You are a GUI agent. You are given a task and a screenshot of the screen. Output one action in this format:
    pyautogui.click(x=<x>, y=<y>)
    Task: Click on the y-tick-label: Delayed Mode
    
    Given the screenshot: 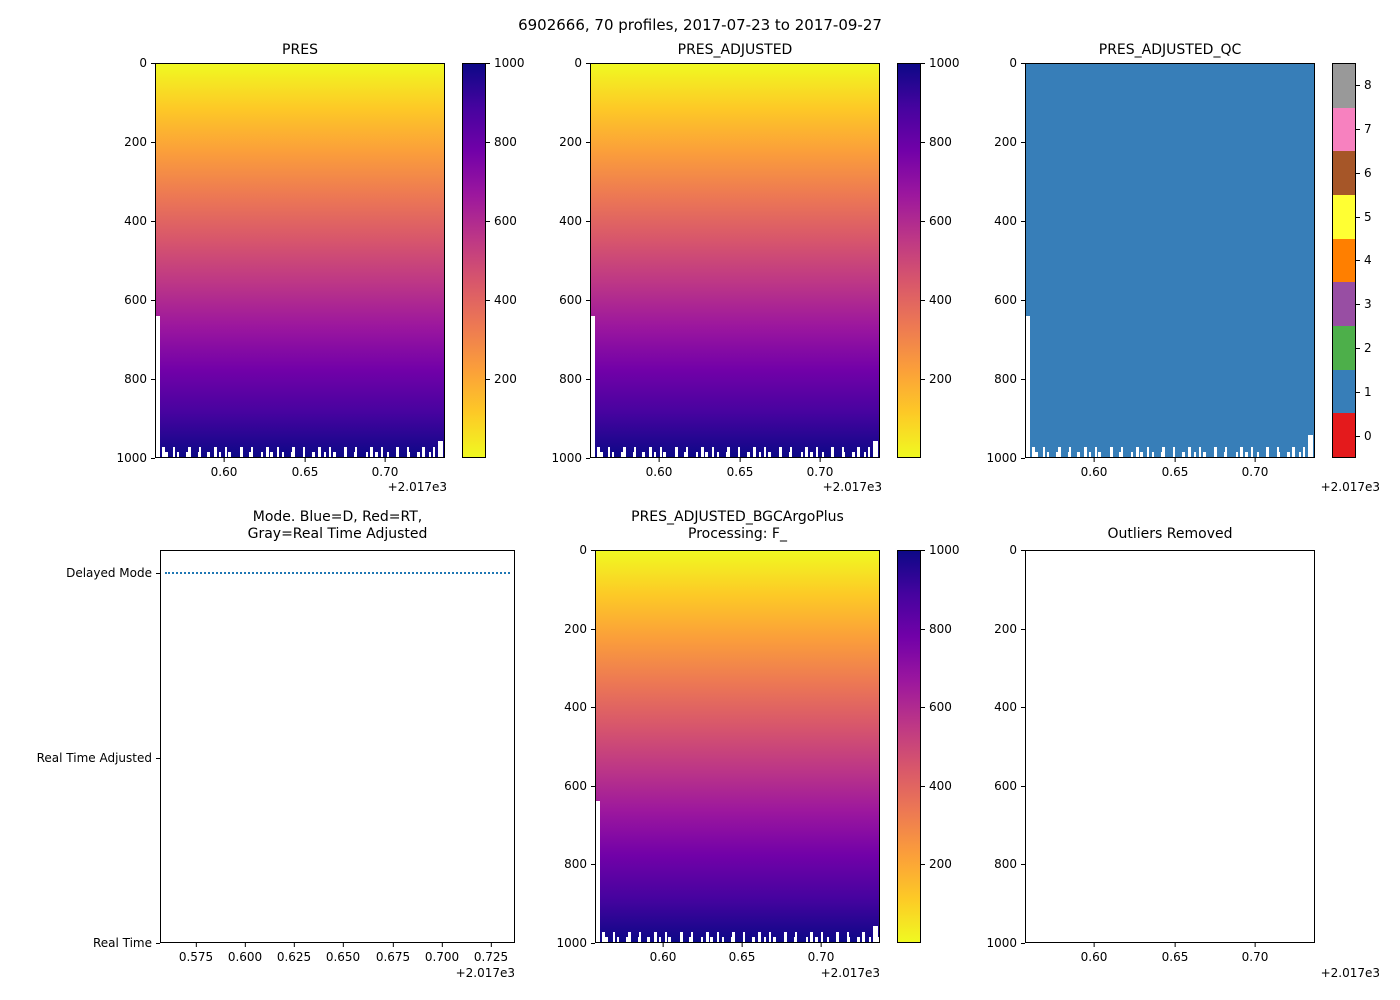 What is the action you would take?
    pyautogui.click(x=90, y=573)
    